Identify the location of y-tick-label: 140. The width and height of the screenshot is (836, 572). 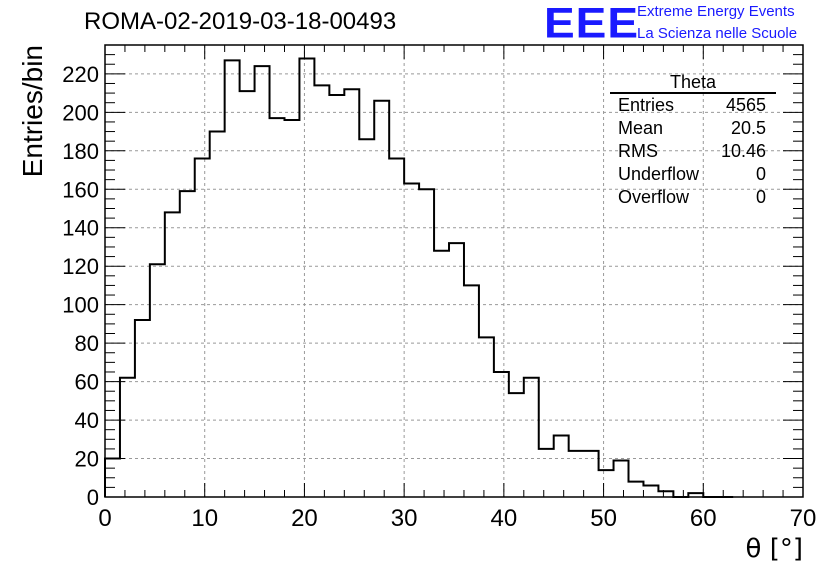
(80, 228).